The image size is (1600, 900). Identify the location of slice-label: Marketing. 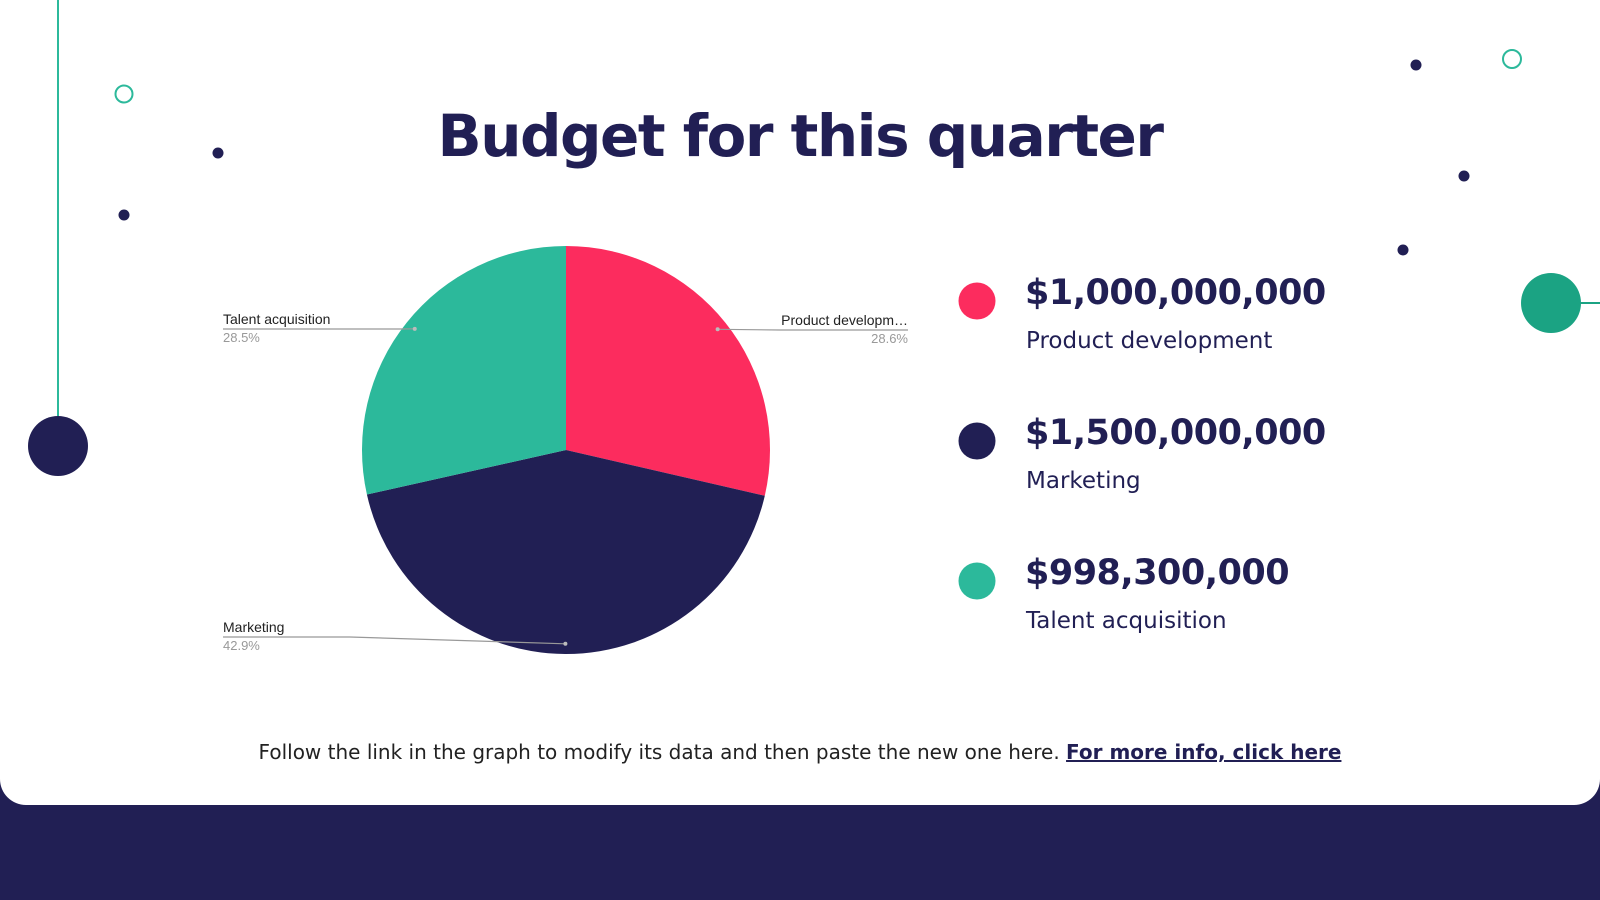
(253, 627).